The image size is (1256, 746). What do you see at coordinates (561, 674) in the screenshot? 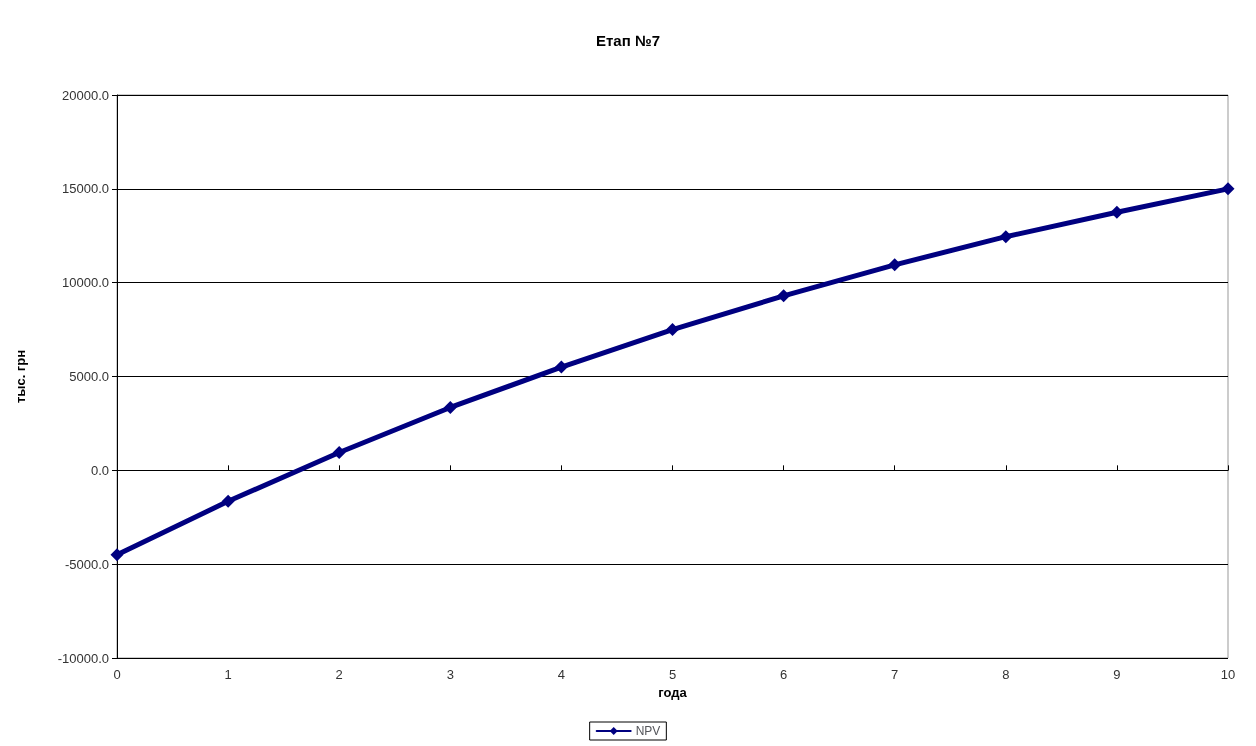
I see `x-tick-label: 4` at bounding box center [561, 674].